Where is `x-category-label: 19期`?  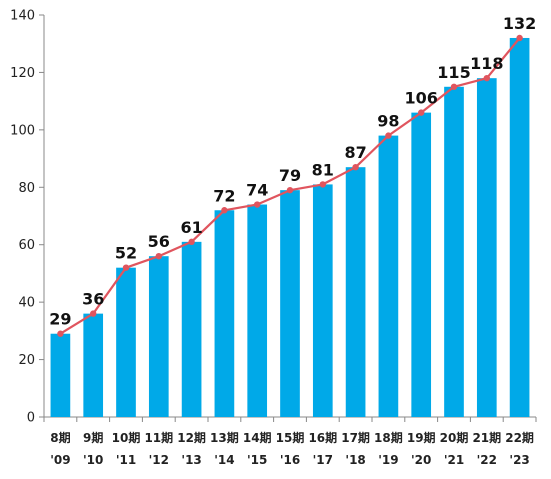 x-category-label: 19期 is located at coordinates (421, 437).